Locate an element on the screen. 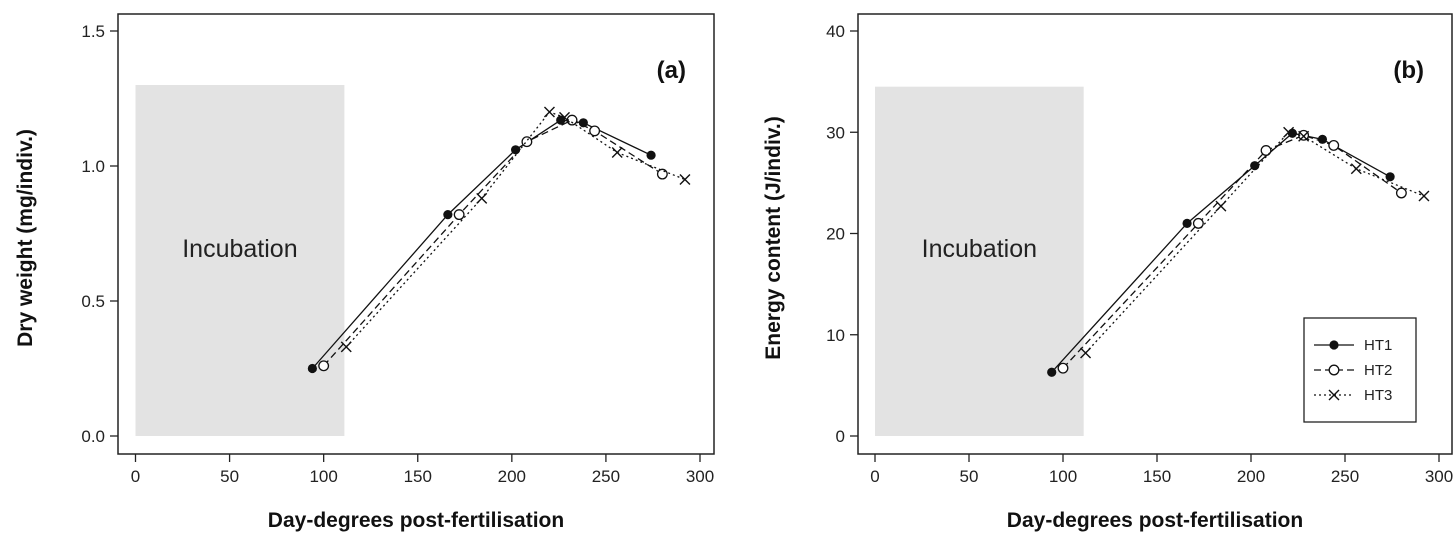 The image size is (1456, 535). panel-label: (b) is located at coordinates (1408, 70).